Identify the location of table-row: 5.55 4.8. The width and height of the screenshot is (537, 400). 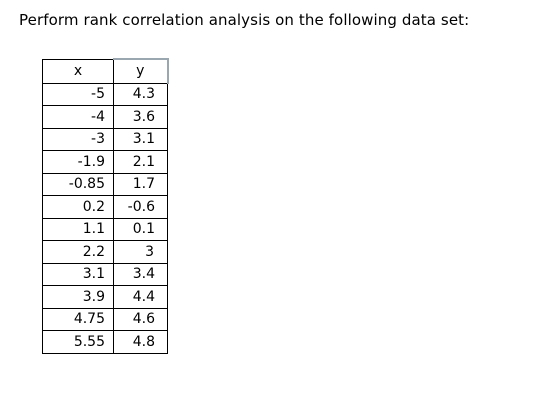
(105, 342).